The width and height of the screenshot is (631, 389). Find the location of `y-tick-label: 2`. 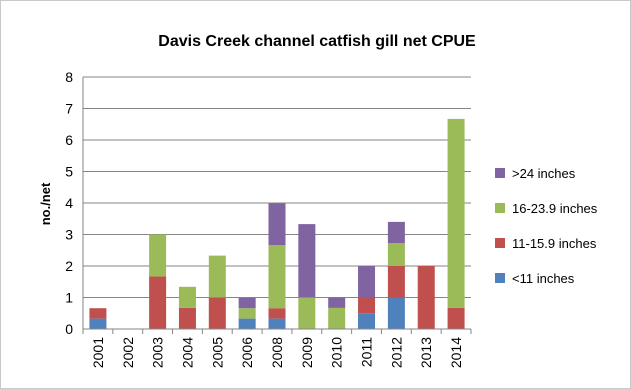

y-tick-label: 2 is located at coordinates (69, 266).